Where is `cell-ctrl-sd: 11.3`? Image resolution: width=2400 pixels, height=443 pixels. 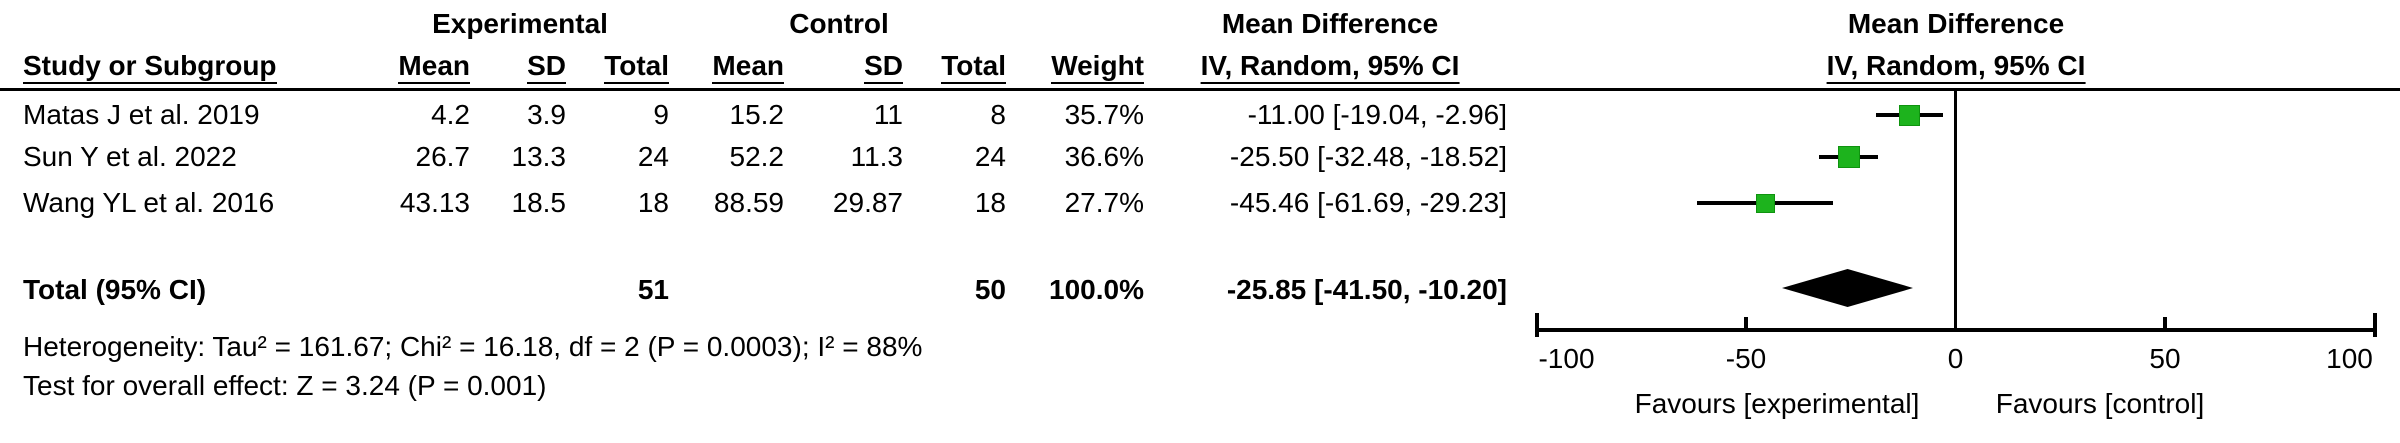 cell-ctrl-sd: 11.3 is located at coordinates (876, 156).